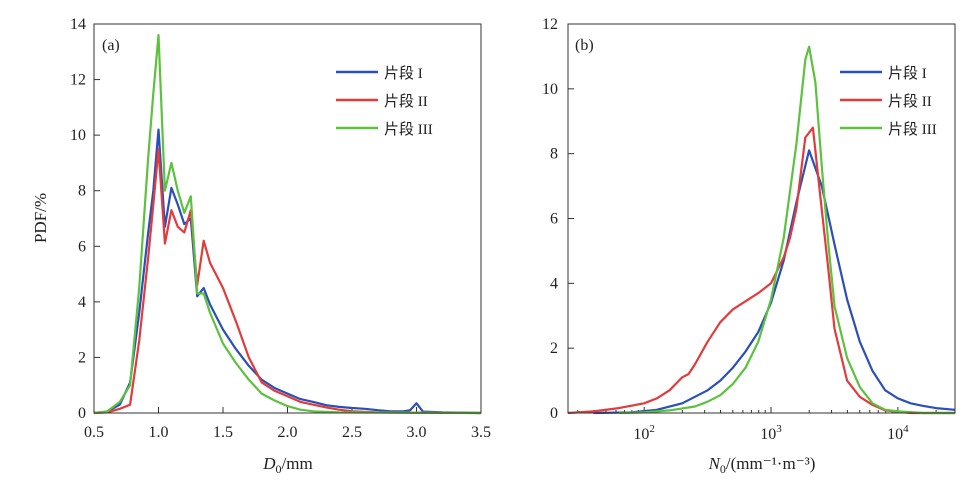  What do you see at coordinates (297, 463) in the screenshot?
I see `panel-a-xlabel-unit: /mm` at bounding box center [297, 463].